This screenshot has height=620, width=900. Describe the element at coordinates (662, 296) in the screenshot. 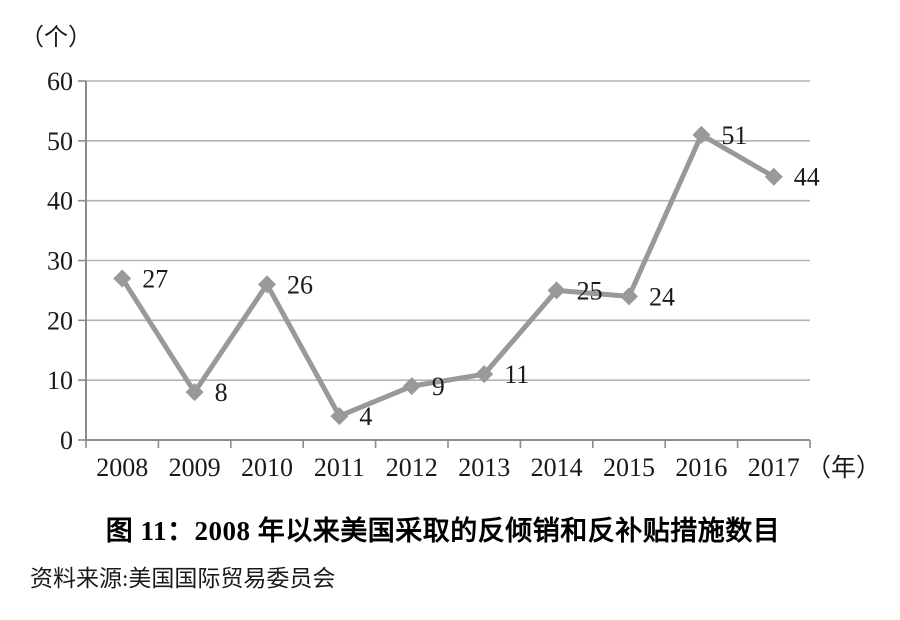

I see `data-label: 24` at that location.